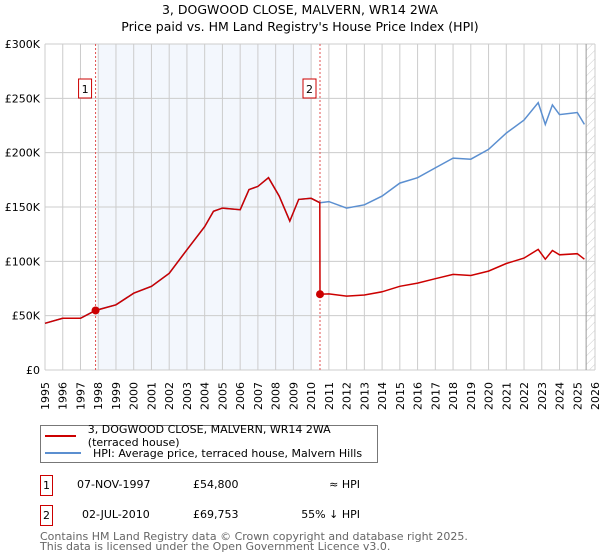 The height and width of the screenshot is (560, 600). Describe the element at coordinates (400, 396) in the screenshot. I see `x-tick-label: 2015` at that location.